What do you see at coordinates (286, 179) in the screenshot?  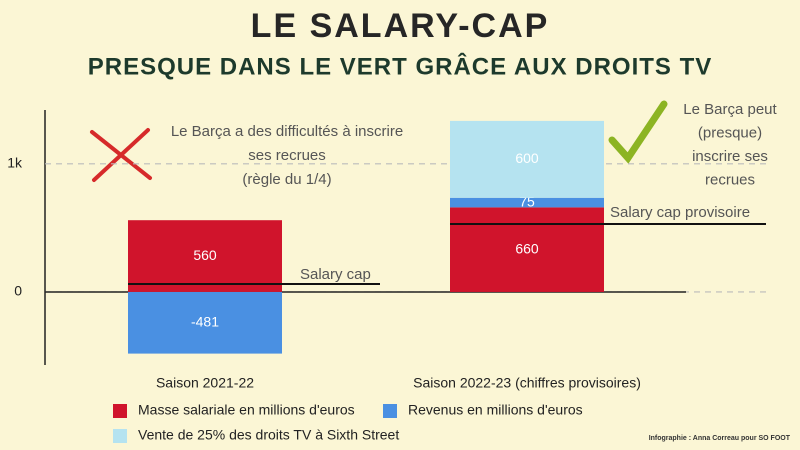 I see `annotation: (règle du 1/4)` at bounding box center [286, 179].